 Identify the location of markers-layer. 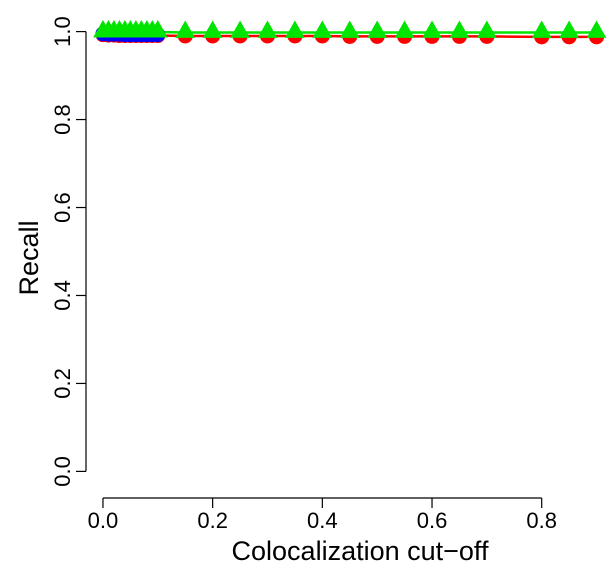
(350, 32).